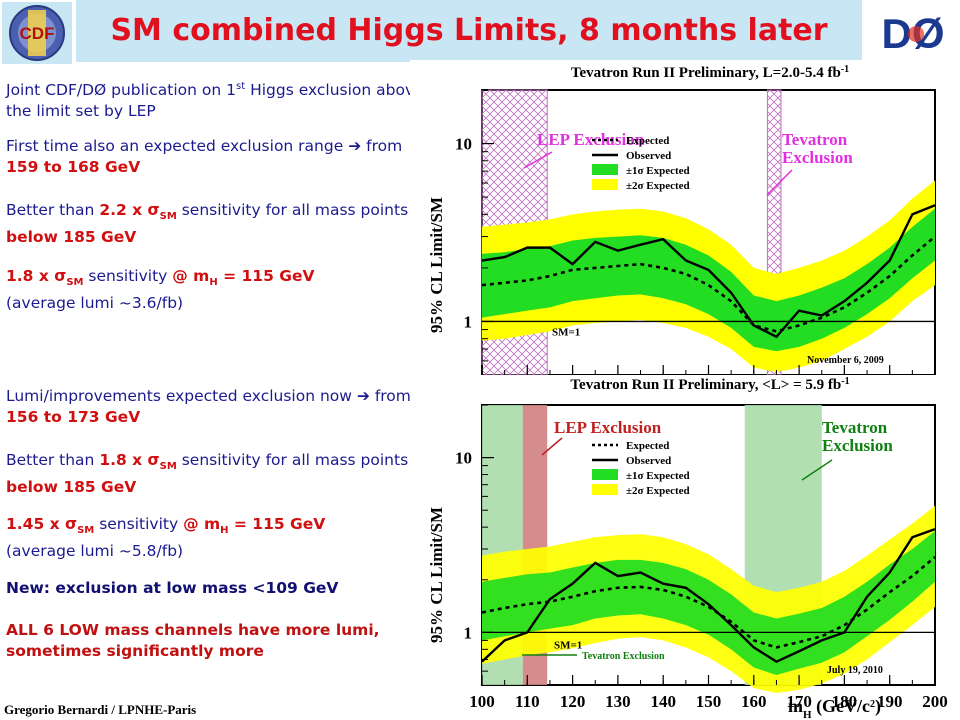 The height and width of the screenshot is (720, 960). Describe the element at coordinates (527, 701) in the screenshot. I see `x-tick-label: 110` at that location.